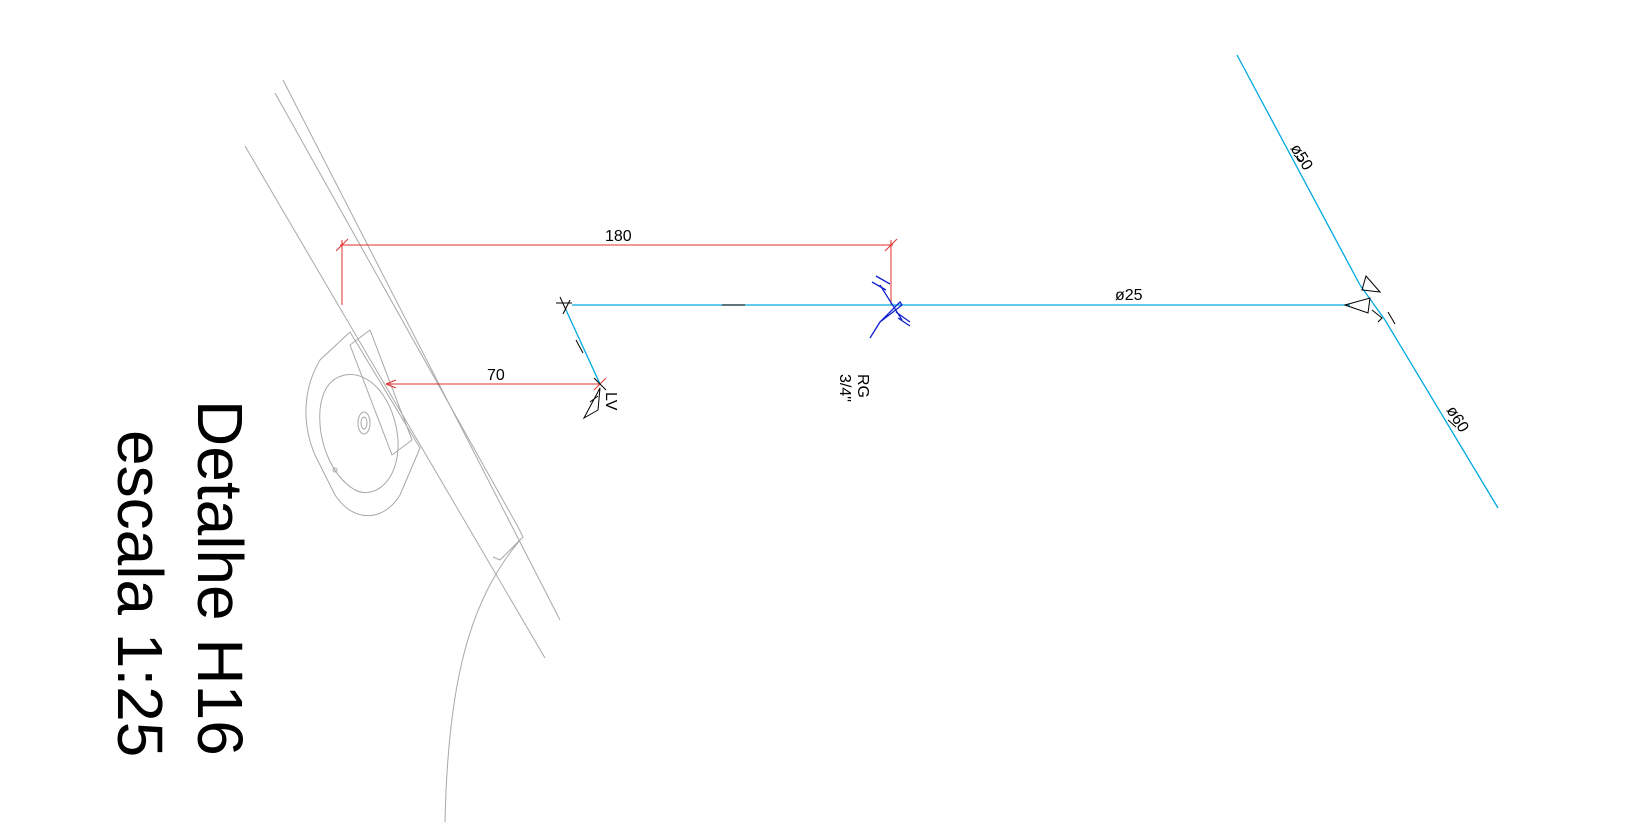 The width and height of the screenshot is (1650, 826). I want to click on lv-outlet-arrow, so click(591, 403).